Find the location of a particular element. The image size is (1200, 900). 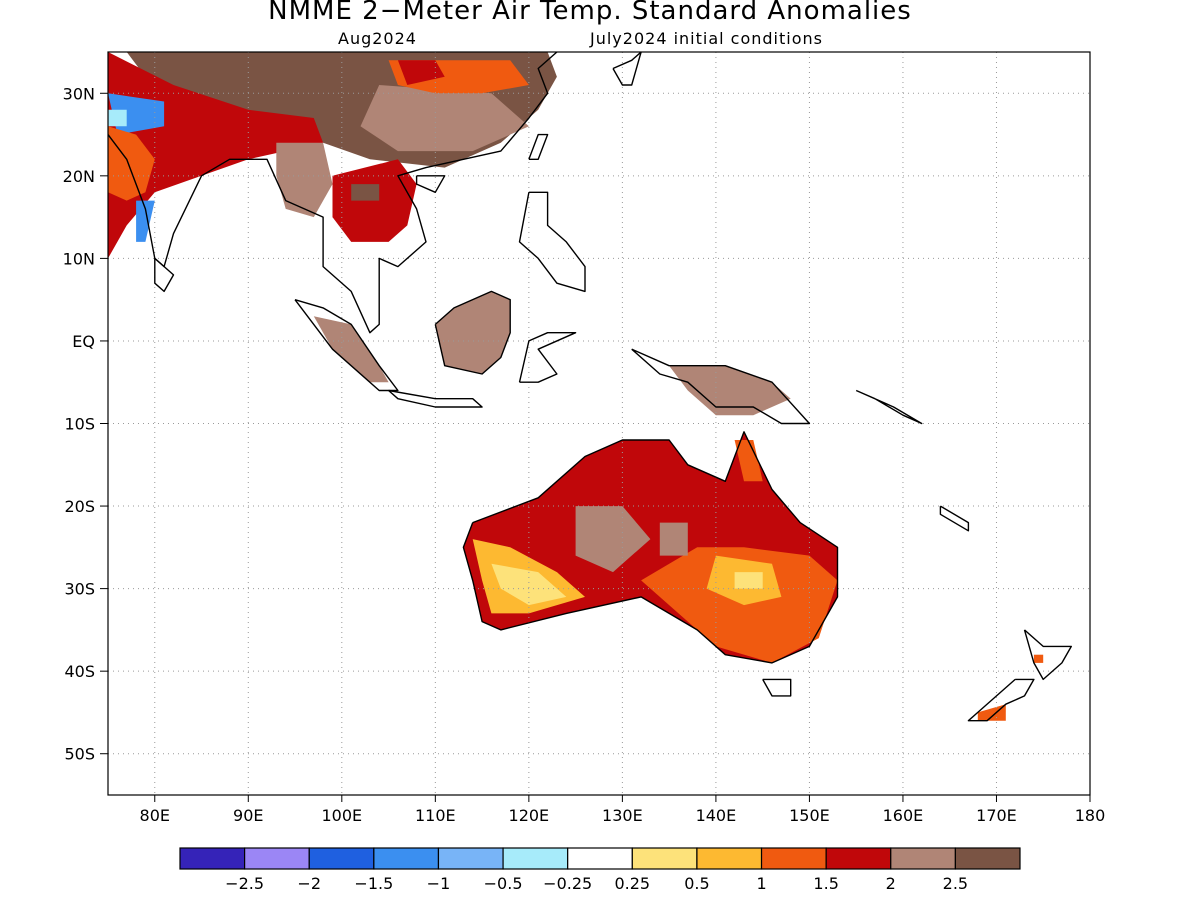

coastline-taiwan-coast is located at coordinates (538, 147).